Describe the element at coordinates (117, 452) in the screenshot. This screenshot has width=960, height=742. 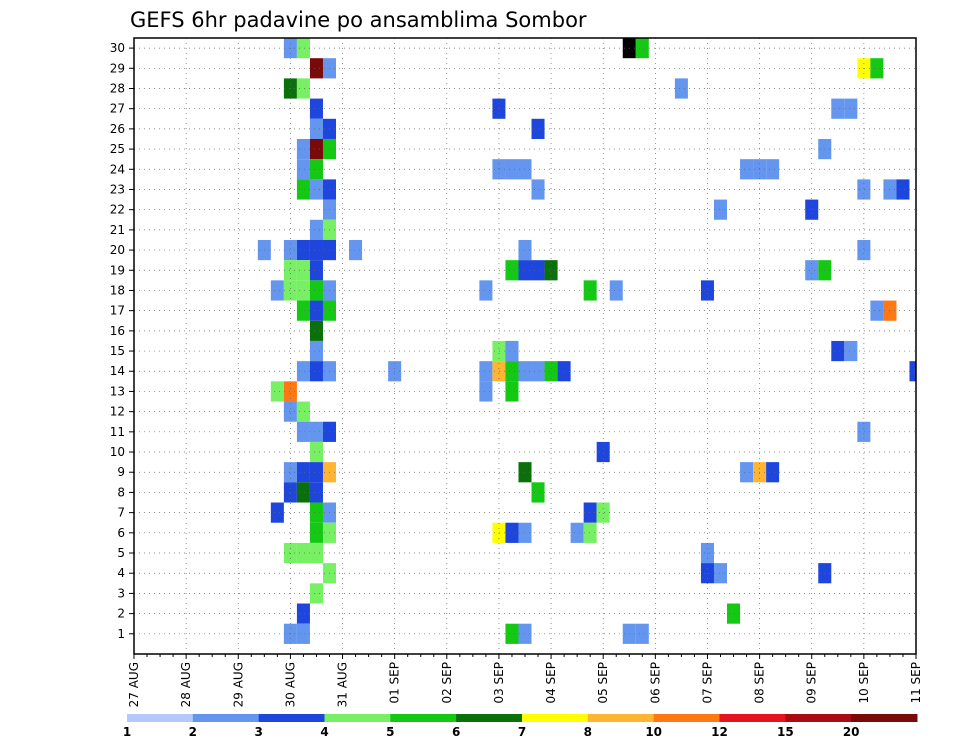
I see `y-tick-label: 10` at that location.